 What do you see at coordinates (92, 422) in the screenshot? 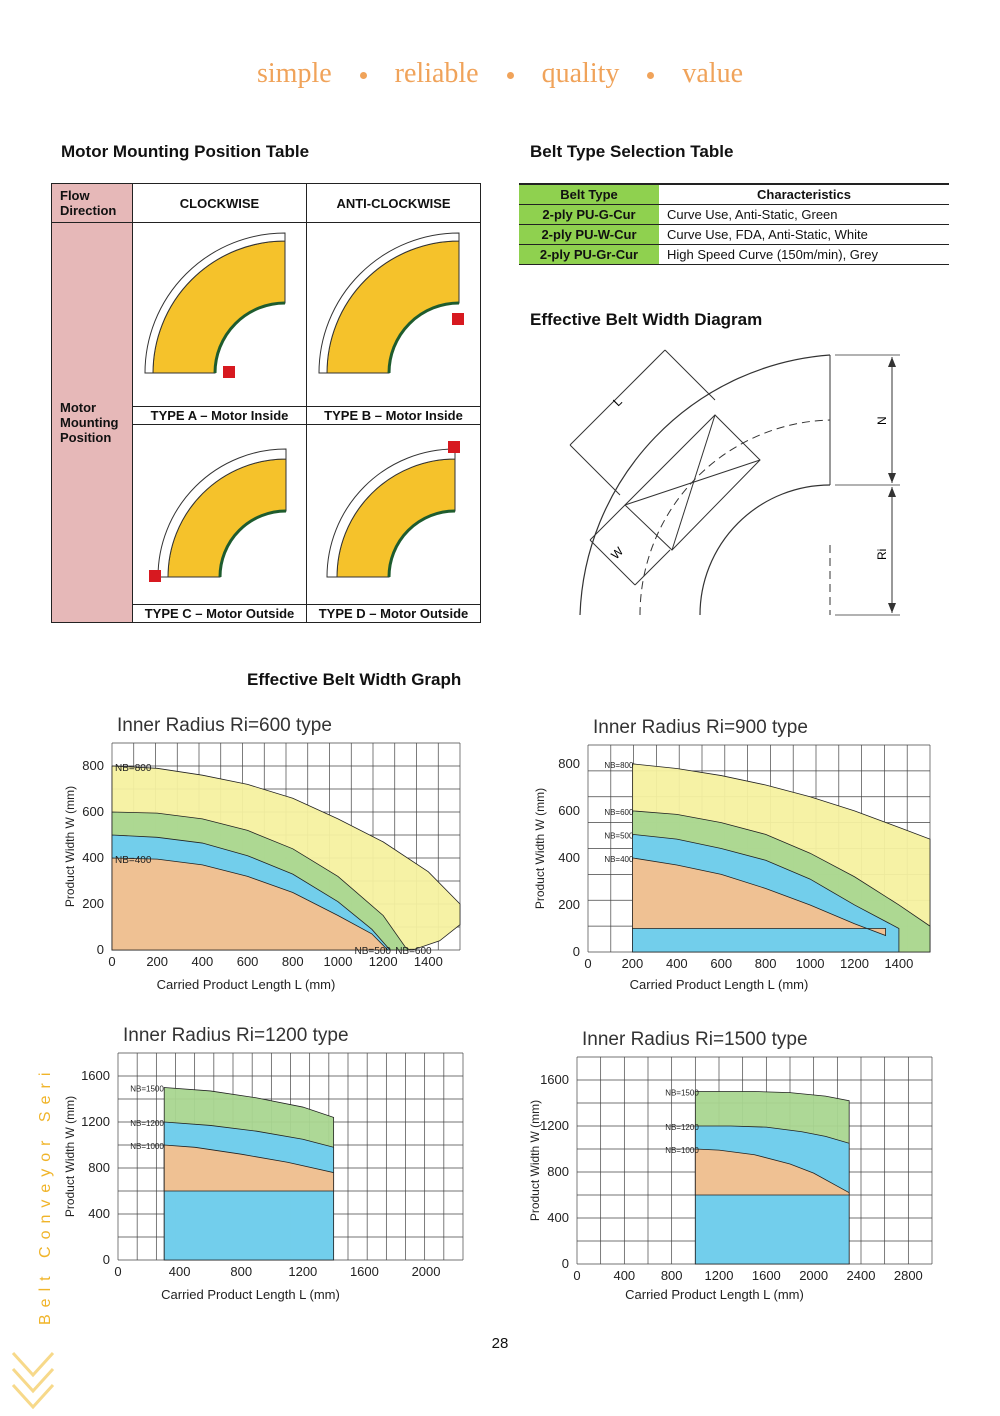
I see `motor-position-label: Motor Mounting Position` at bounding box center [92, 422].